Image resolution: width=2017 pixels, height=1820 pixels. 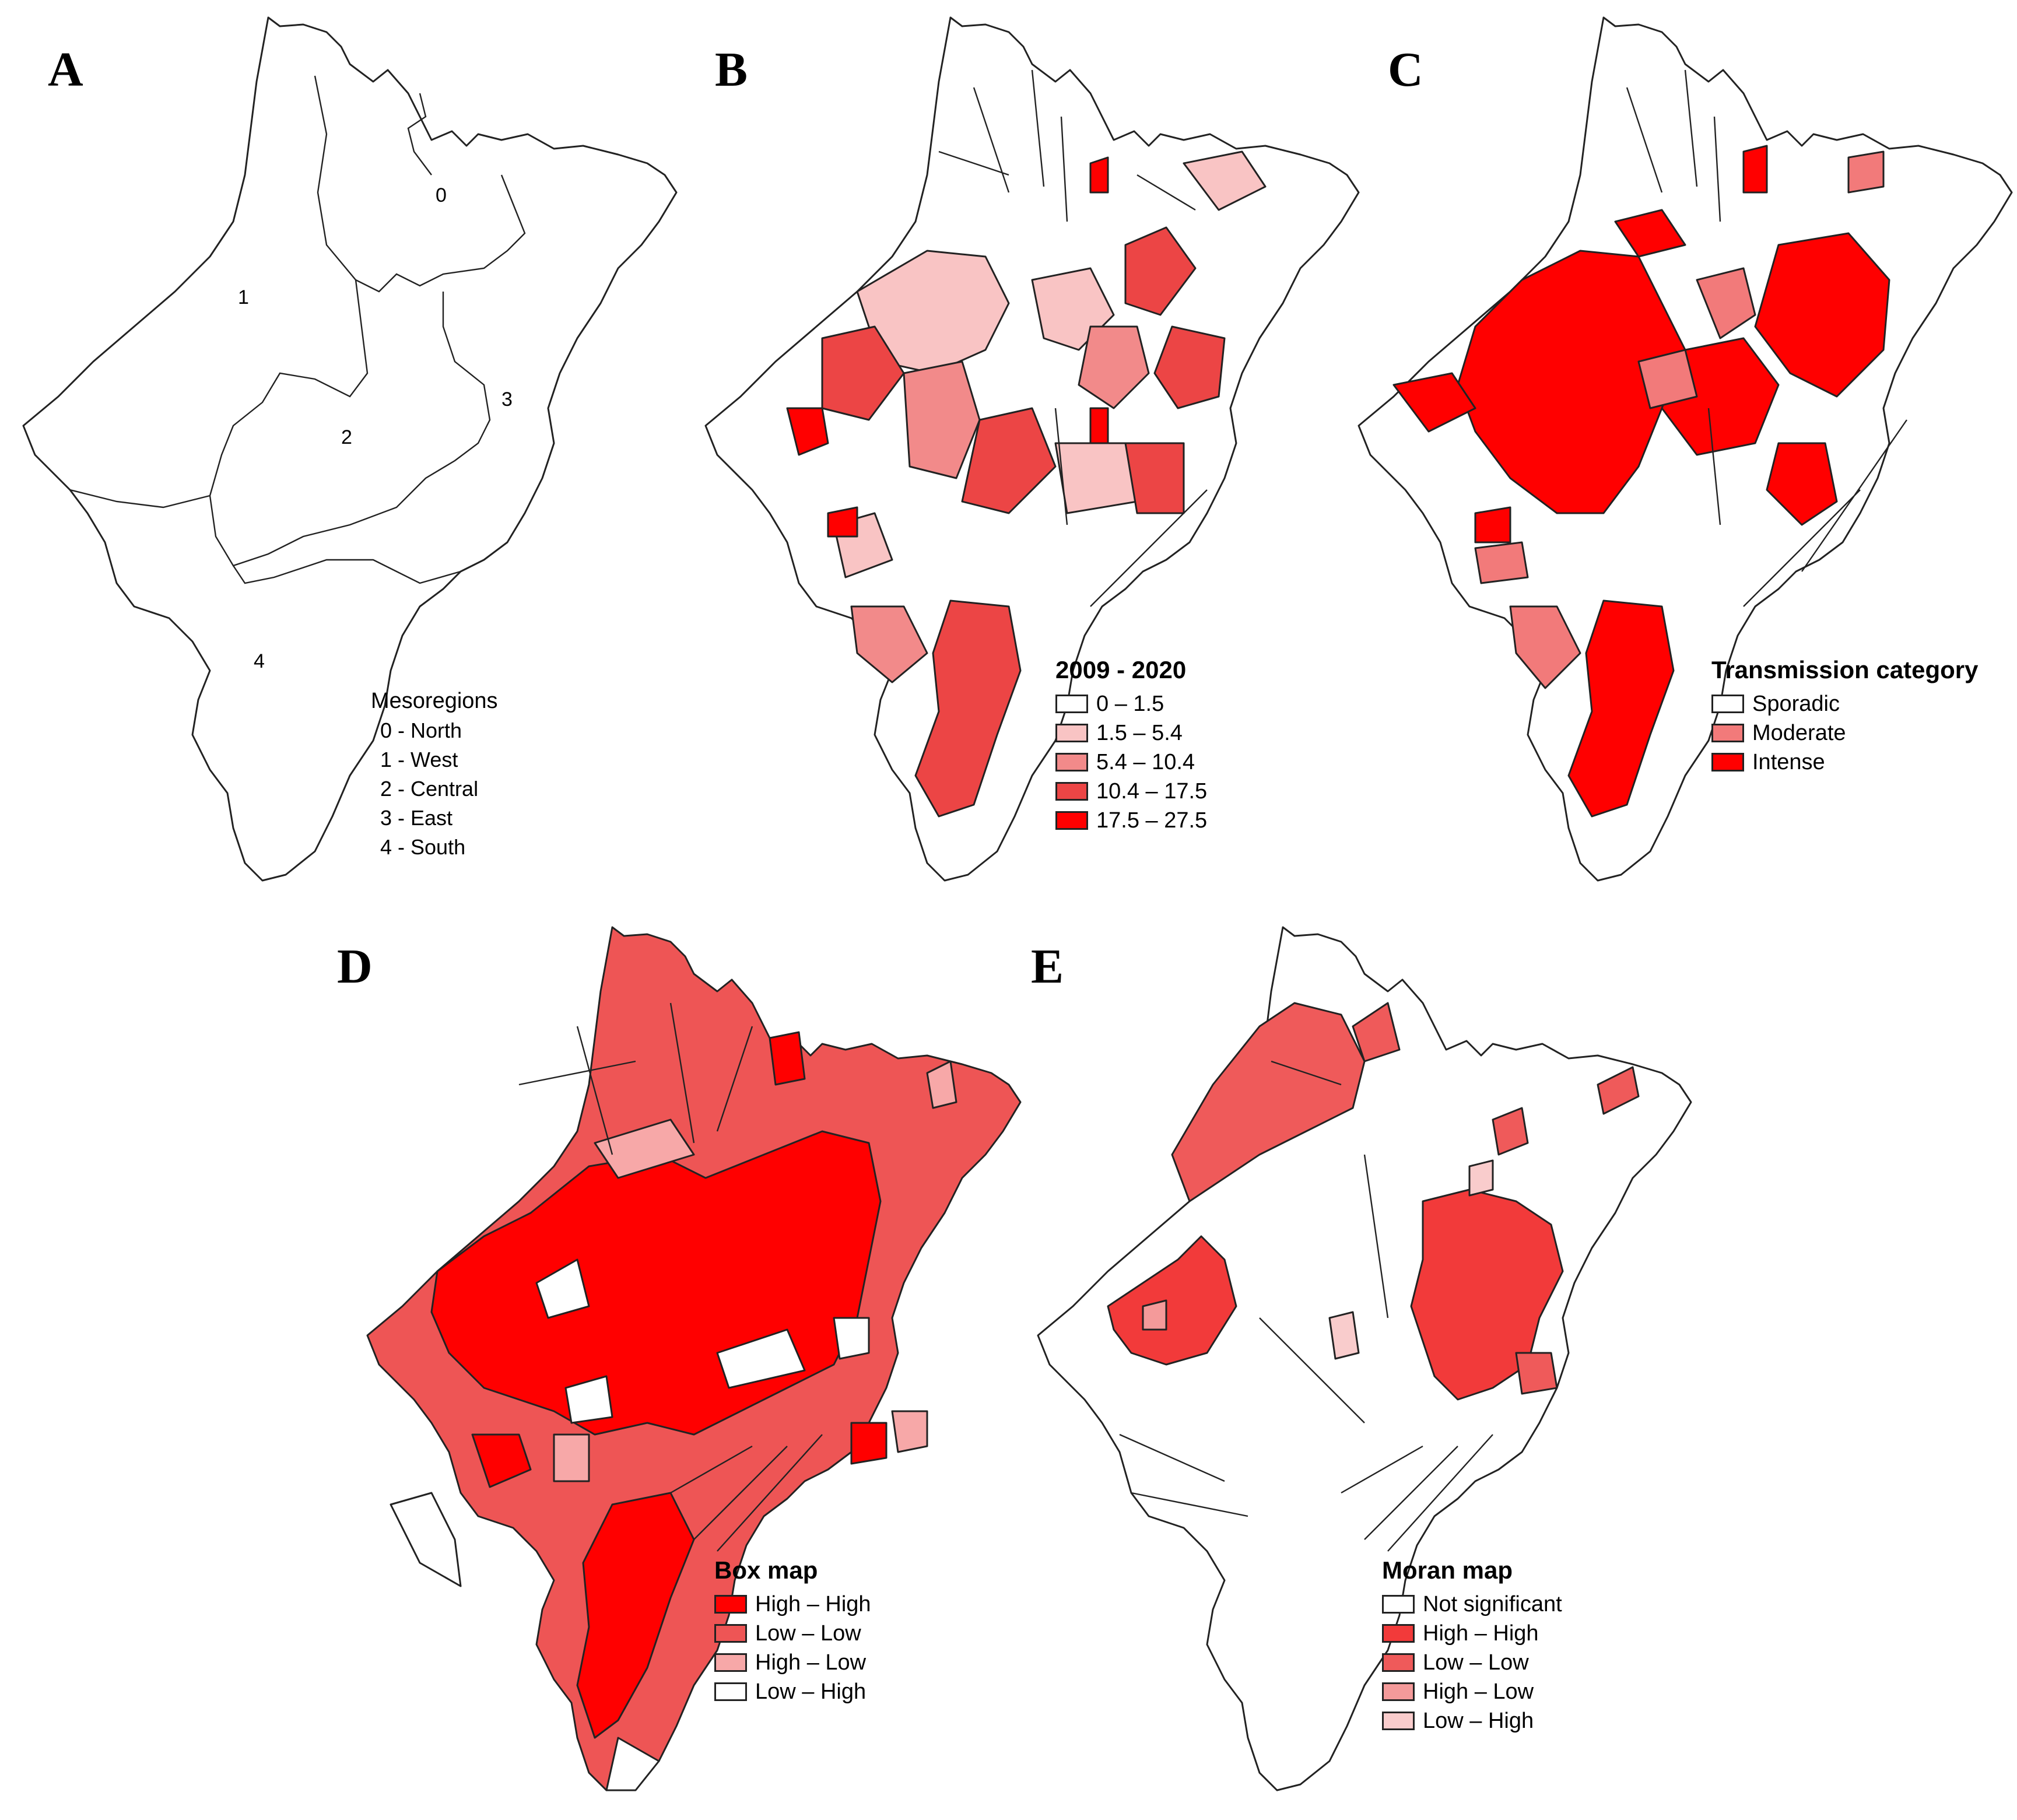 What do you see at coordinates (420, 184) in the screenshot?
I see `north-boundary` at bounding box center [420, 184].